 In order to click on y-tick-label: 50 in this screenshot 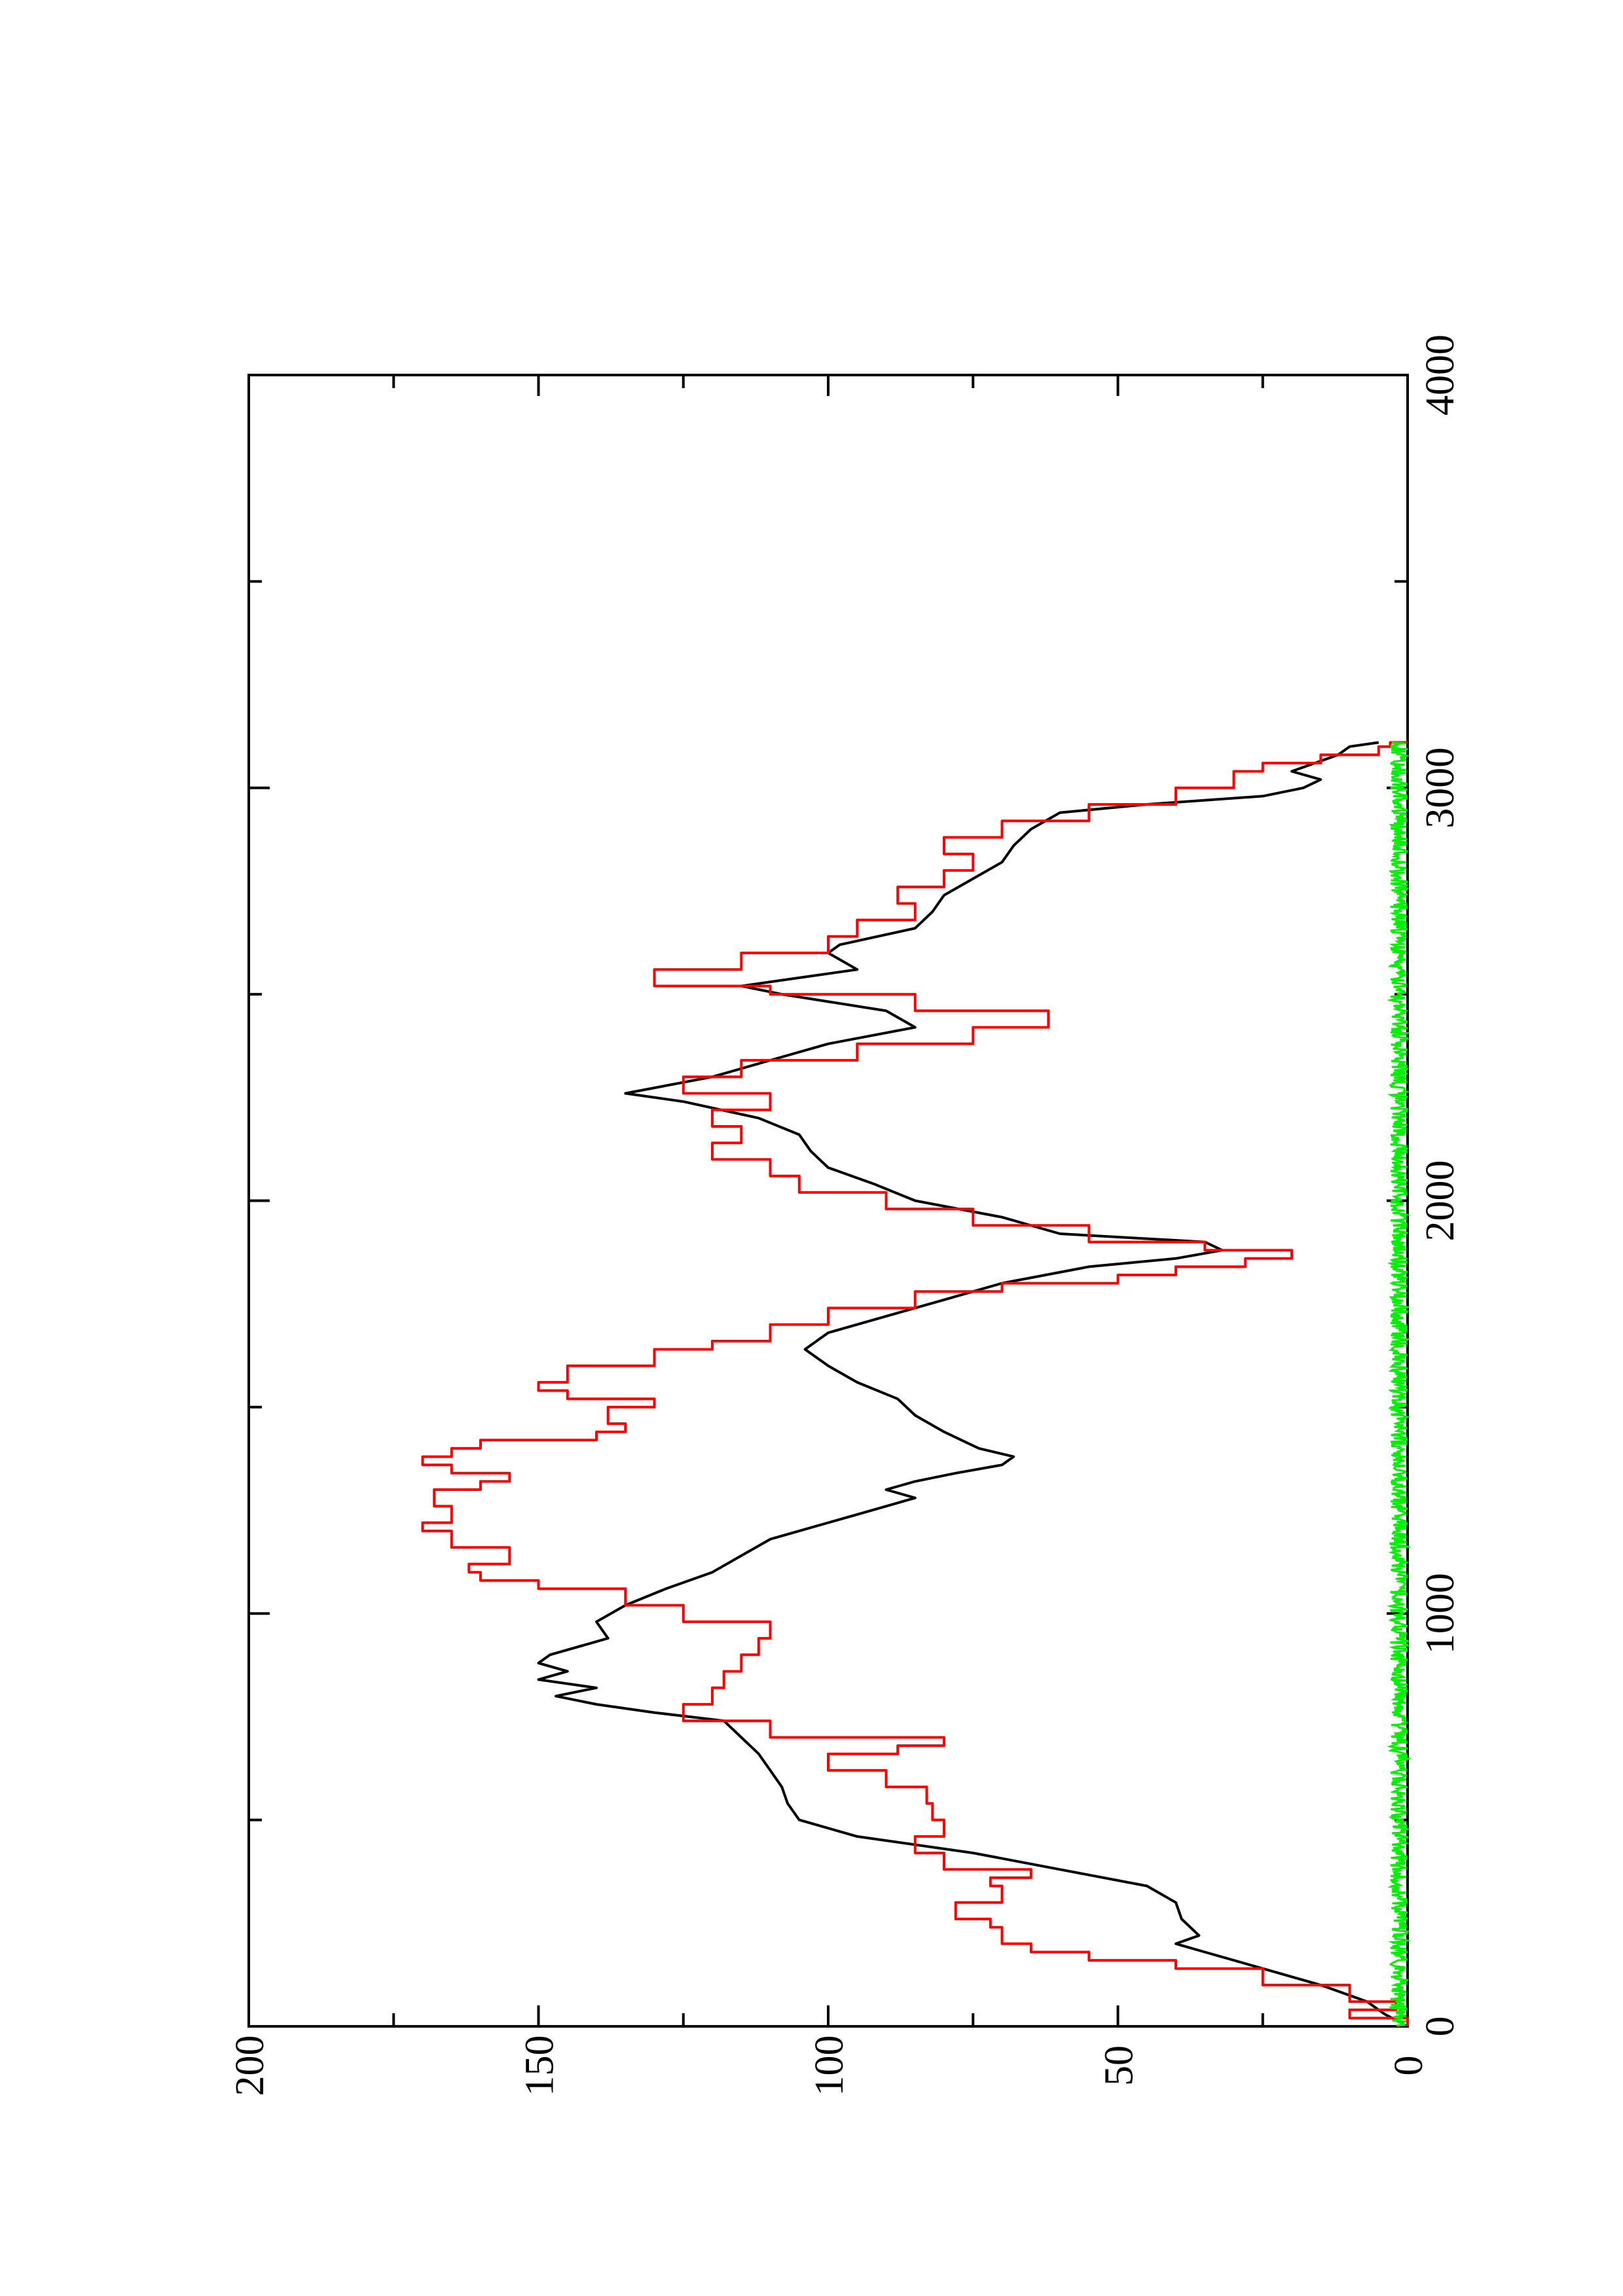, I will do `click(1119, 2065)`.